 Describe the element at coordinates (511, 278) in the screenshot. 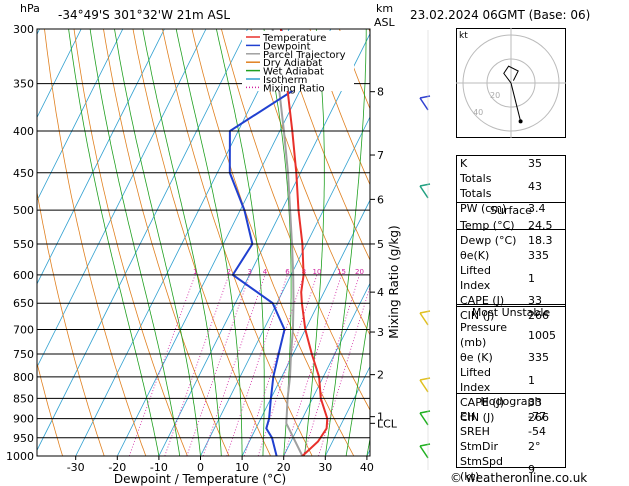

I see `surface-row: Lifted Index 1` at that location.